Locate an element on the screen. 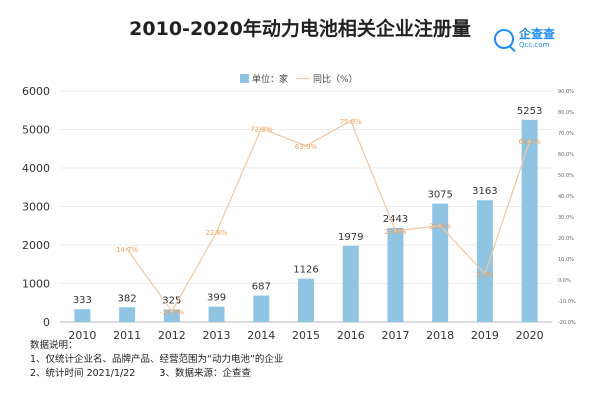  y2-tick-label: -20.0% is located at coordinates (567, 323).